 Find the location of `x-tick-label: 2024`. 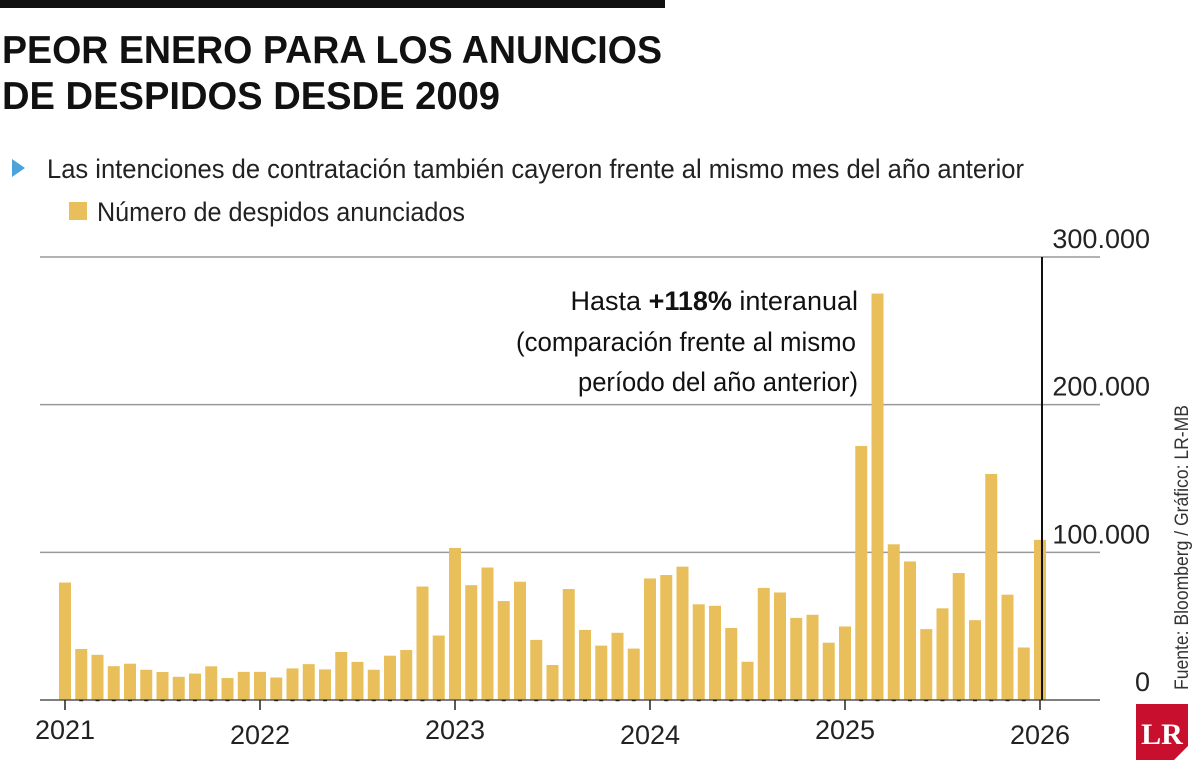

x-tick-label: 2024 is located at coordinates (650, 735).